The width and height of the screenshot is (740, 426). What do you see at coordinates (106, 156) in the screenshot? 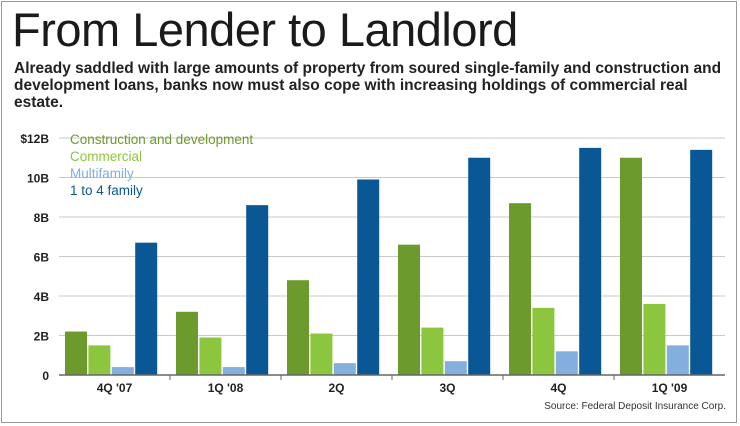
I see `legend-entry: Commercial` at bounding box center [106, 156].